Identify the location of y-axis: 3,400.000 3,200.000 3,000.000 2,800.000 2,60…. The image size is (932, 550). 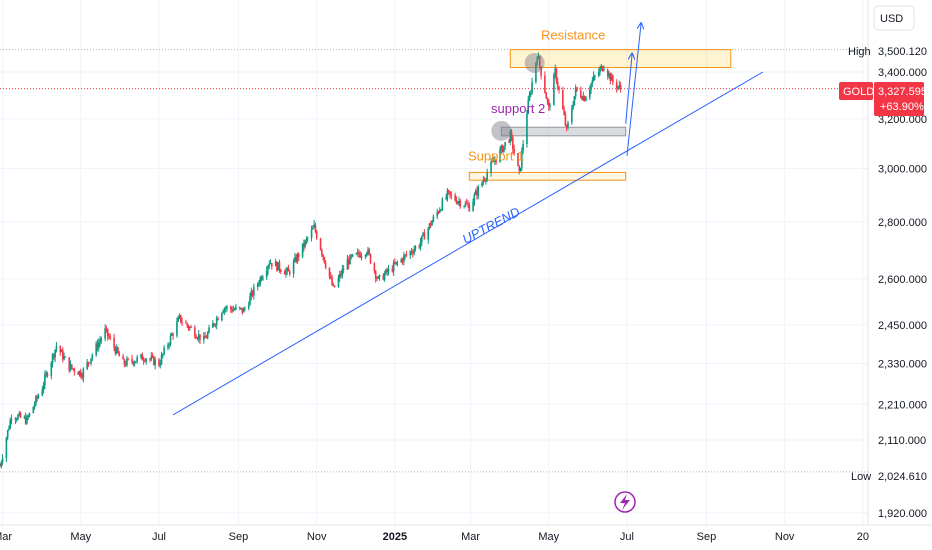
(899, 262).